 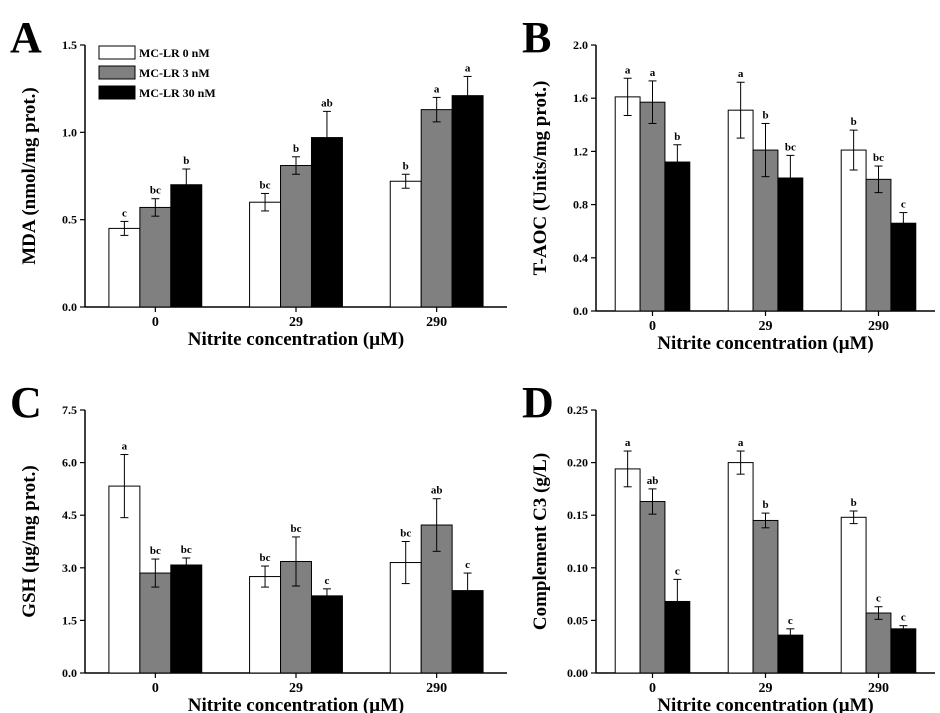 I want to click on panel-letter-b: B, so click(x=536, y=37).